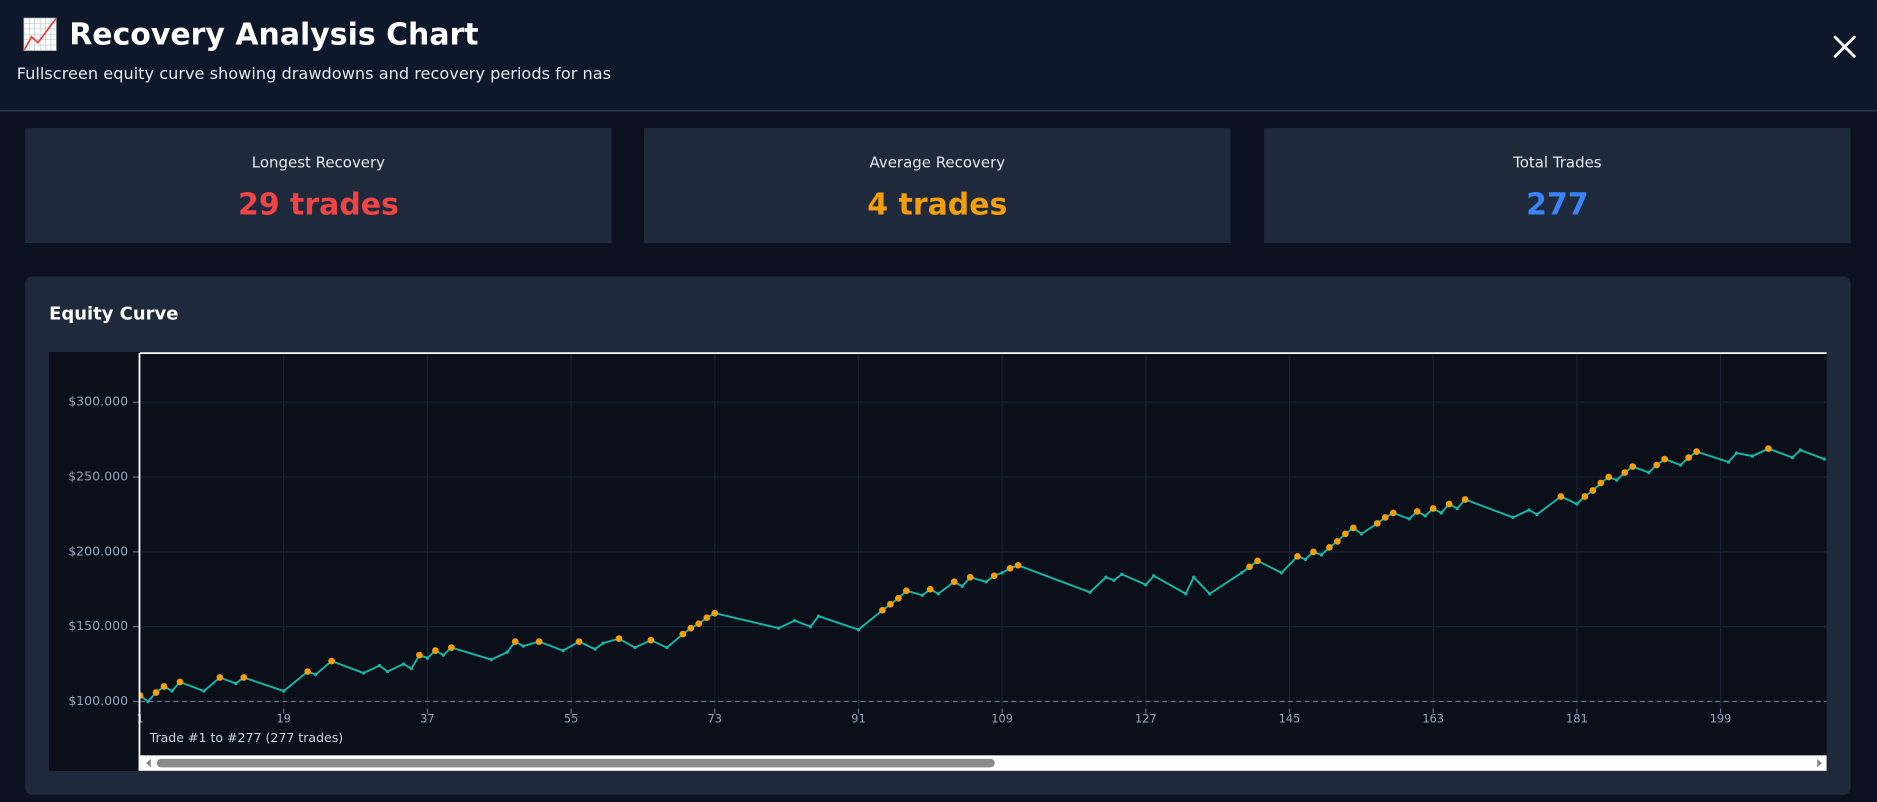  I want to click on stat-label: Total Trades, so click(1557, 162).